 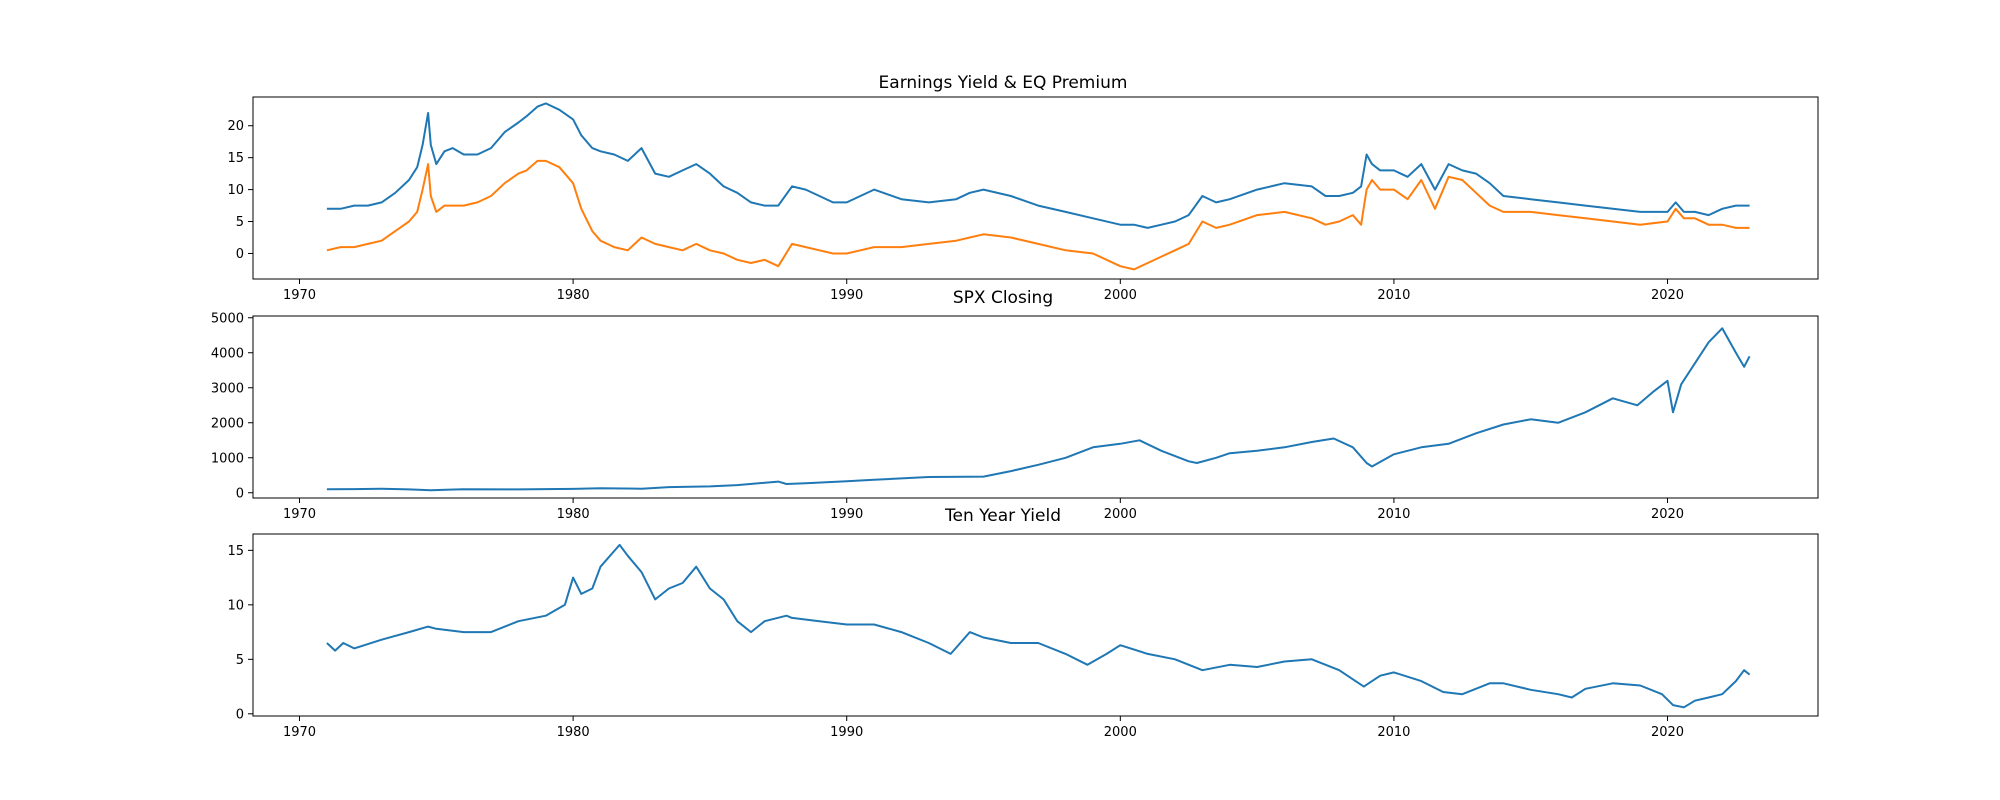 I want to click on subplot-title: Earnings Yield & EQ Premium, so click(x=1003, y=83).